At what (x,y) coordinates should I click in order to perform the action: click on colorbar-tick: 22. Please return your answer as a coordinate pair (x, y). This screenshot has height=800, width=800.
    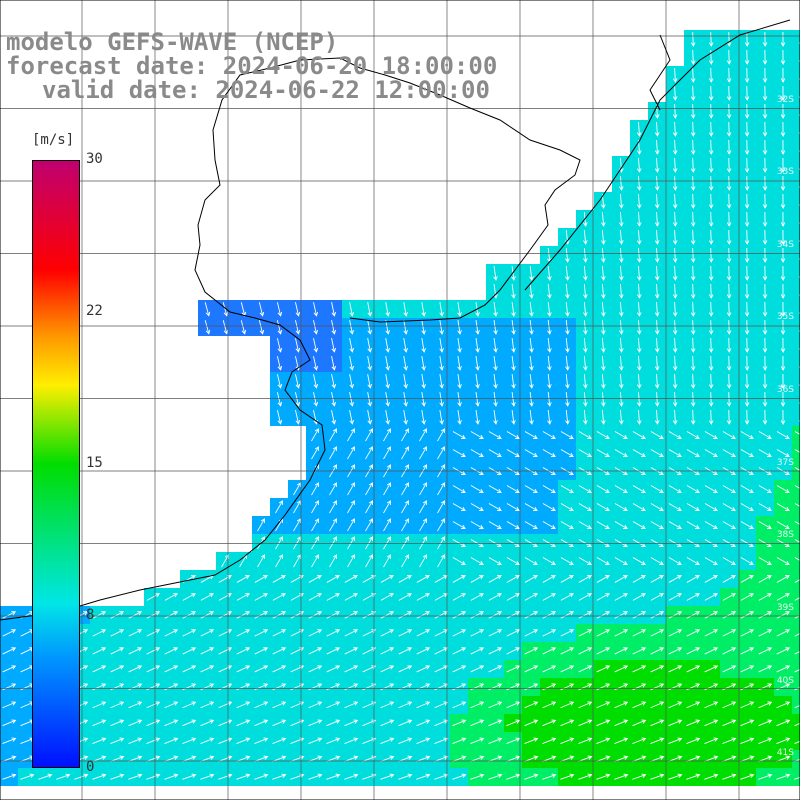
    Looking at the image, I should click on (94, 311).